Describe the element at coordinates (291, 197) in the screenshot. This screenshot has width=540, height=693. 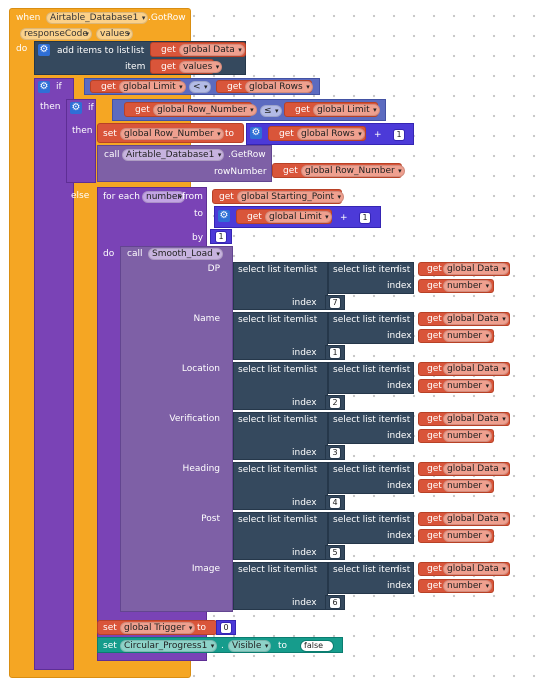
I see `var-dropdown: global Starting_Point` at that location.